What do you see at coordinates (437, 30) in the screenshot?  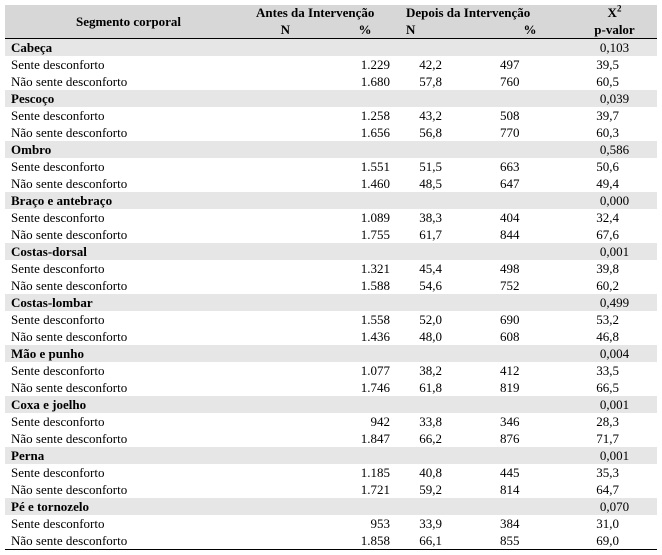 I see `after-n-header: N` at bounding box center [437, 30].